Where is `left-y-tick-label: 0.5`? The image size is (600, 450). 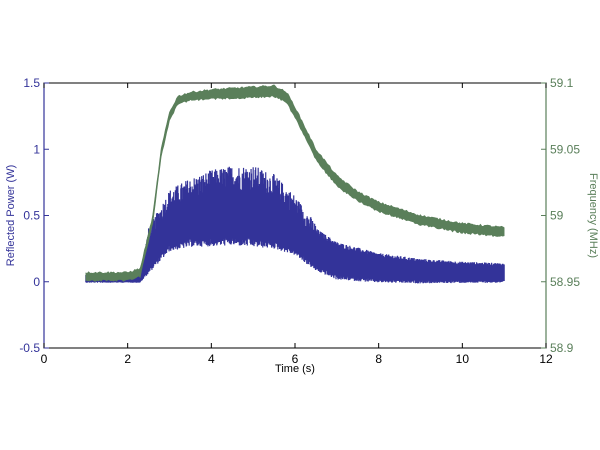 left-y-tick-label: 0.5 is located at coordinates (31, 216).